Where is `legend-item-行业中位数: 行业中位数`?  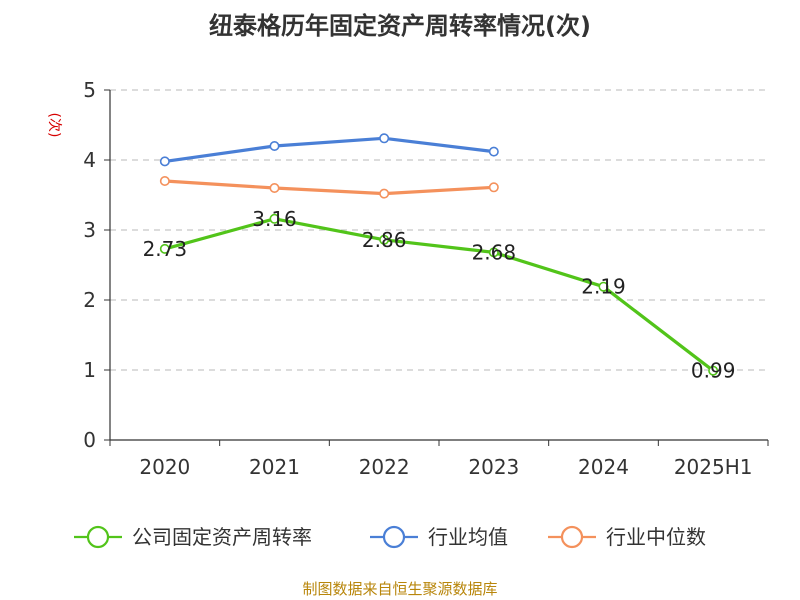
legend-item-行业中位数: 行业中位数 is located at coordinates (627, 537).